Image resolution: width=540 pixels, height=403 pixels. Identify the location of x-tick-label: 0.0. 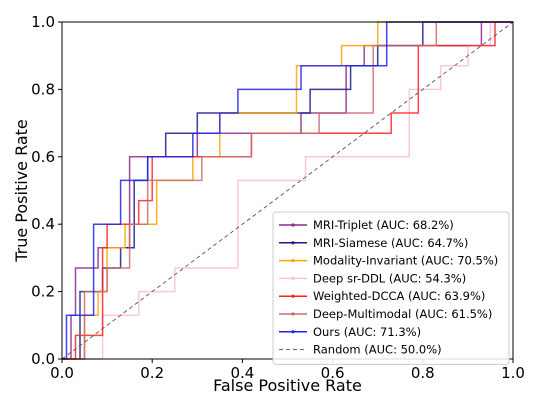
(62, 373).